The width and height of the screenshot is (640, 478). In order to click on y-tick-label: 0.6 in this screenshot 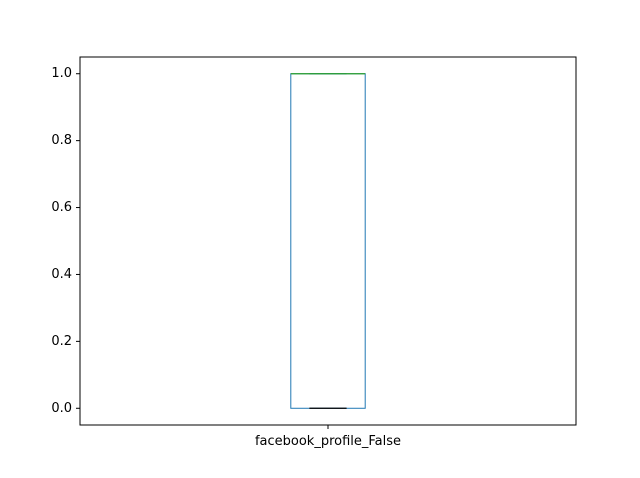, I will do `click(61, 207)`.